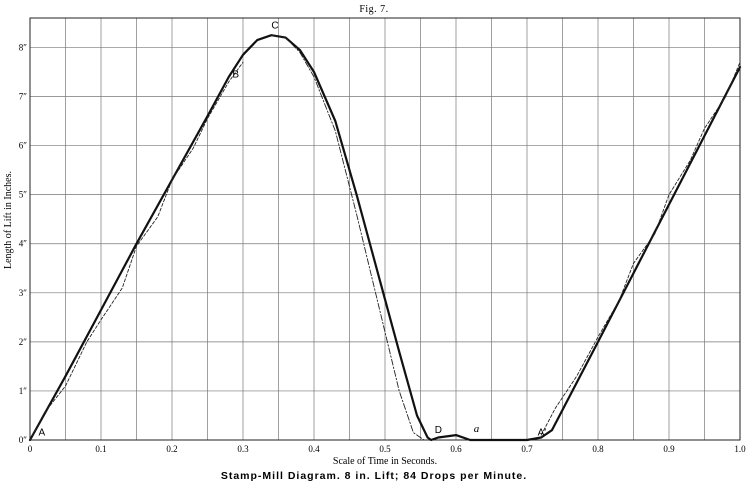 This screenshot has width=749, height=485. I want to click on y-tick-labels: 0″ 1″ 2″ 3″ 4″ 5″ 6″ 7″ 8″, so click(23, 243).